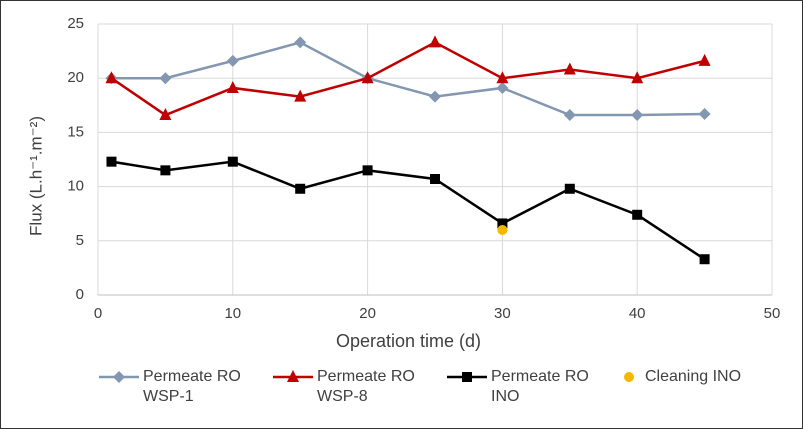 The image size is (803, 429). What do you see at coordinates (367, 313) in the screenshot?
I see `x-tick-label: 20` at bounding box center [367, 313].